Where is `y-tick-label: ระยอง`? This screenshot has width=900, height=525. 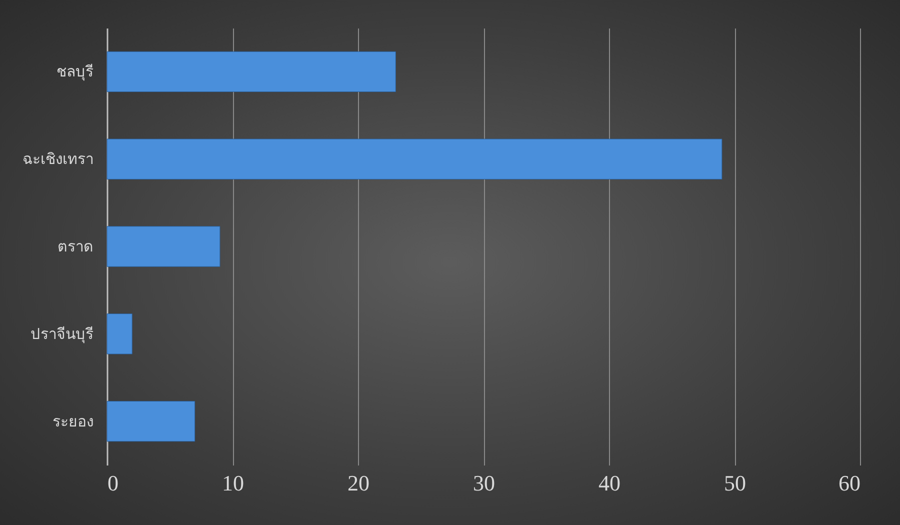
y-tick-label: ระยอง is located at coordinates (73, 421).